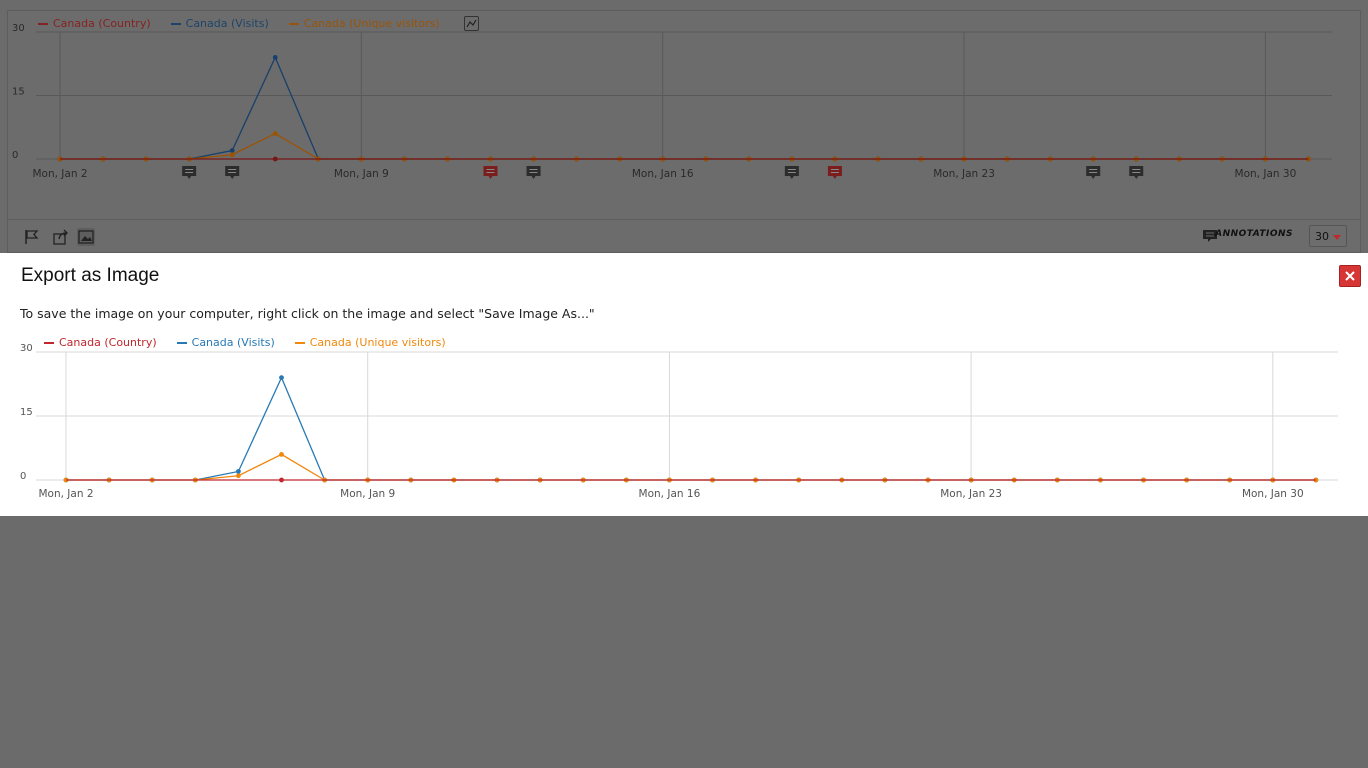  I want to click on chevron-down-icon, so click(1337, 237).